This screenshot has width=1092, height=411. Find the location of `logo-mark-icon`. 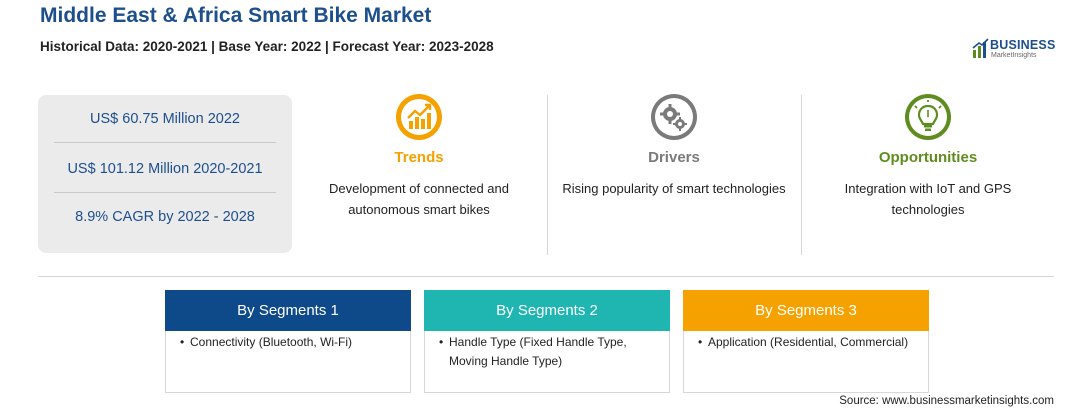

logo-mark-icon is located at coordinates (980, 48).